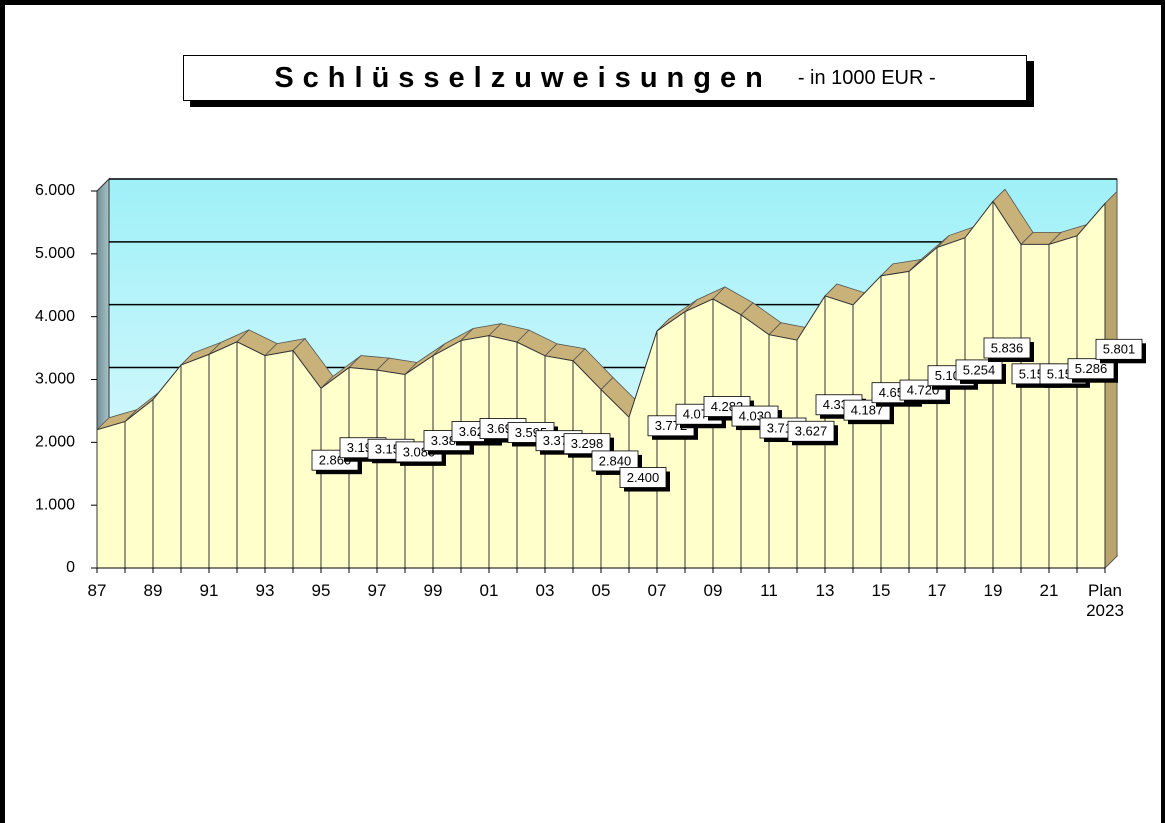 The image size is (1165, 823). I want to click on chart-subtitle: - in 1000 EUR -, so click(866, 77).